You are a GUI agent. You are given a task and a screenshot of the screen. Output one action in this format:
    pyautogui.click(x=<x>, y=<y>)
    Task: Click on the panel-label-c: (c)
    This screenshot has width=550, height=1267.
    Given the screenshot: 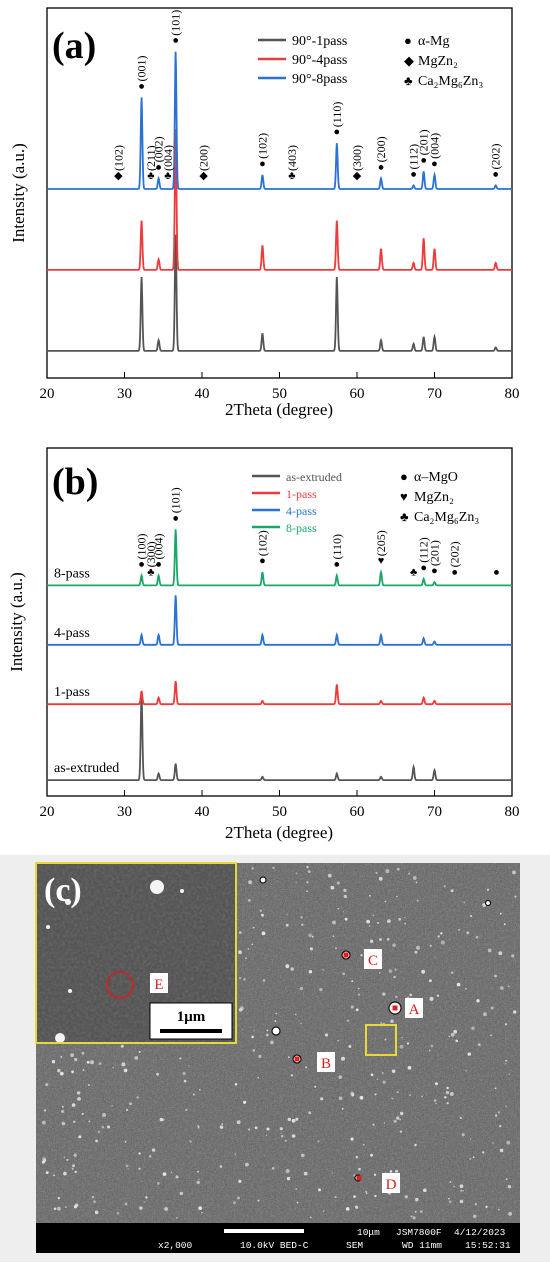 What is the action you would take?
    pyautogui.click(x=63, y=890)
    